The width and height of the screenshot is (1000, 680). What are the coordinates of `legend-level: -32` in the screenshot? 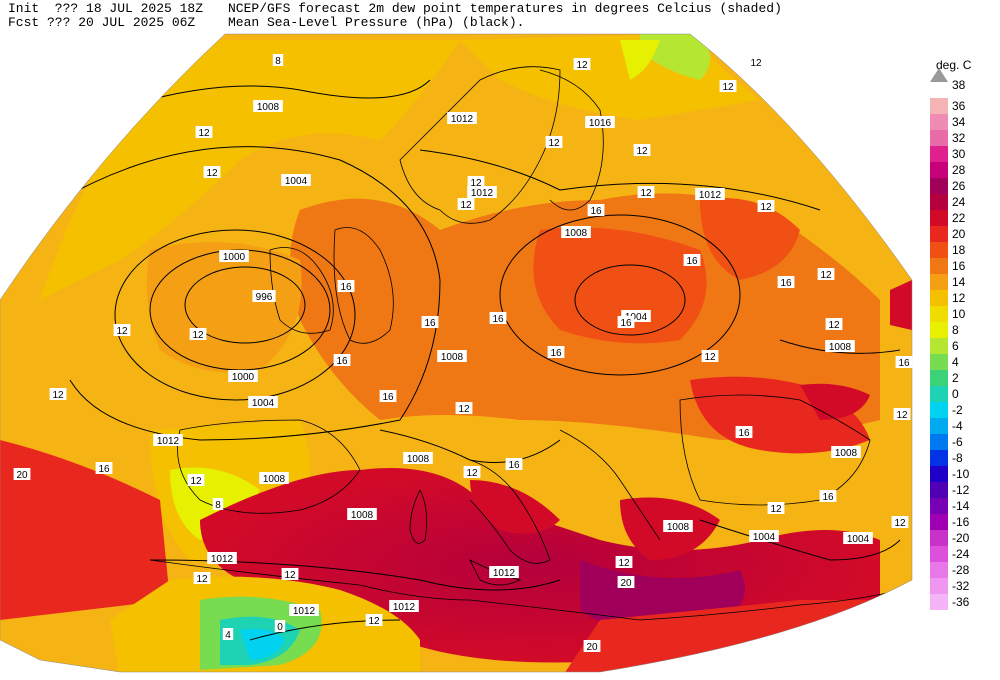 It's located at (964, 586).